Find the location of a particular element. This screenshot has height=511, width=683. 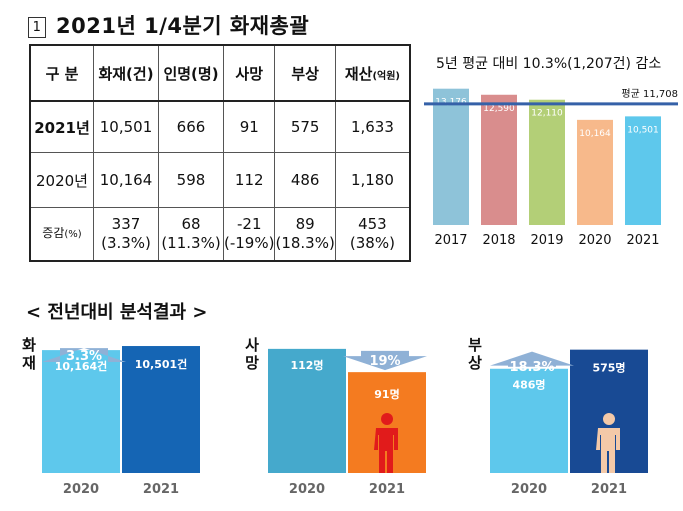

bar-2018 is located at coordinates (499, 159).